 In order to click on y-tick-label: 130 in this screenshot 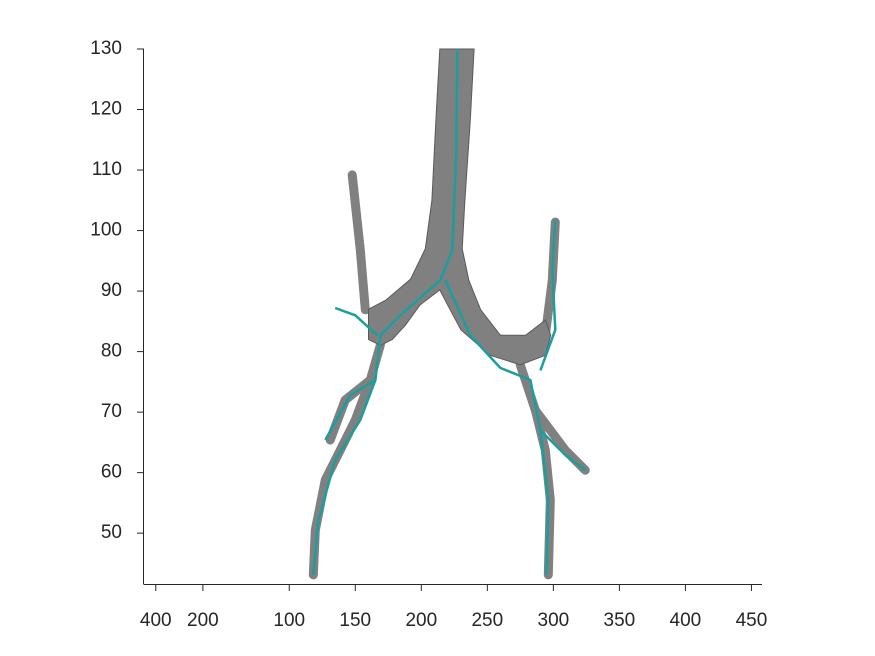, I will do `click(106, 48)`.